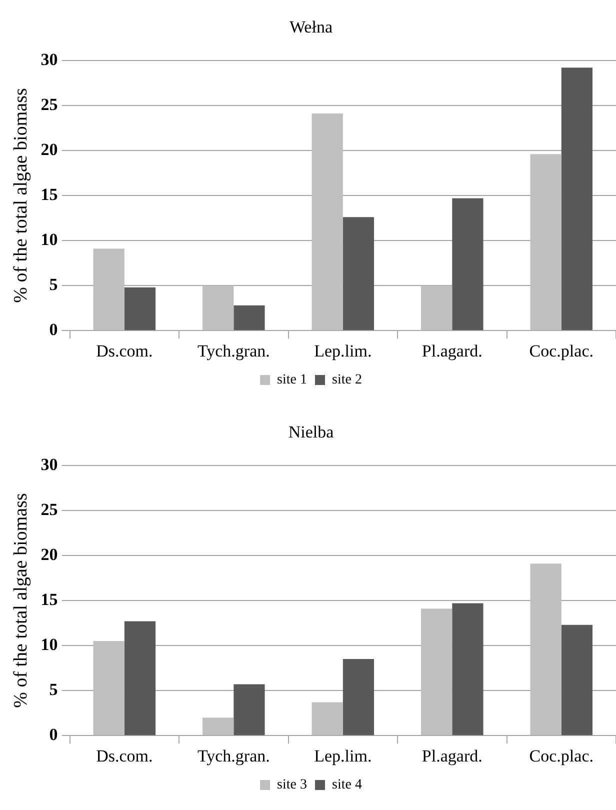 Image resolution: width=616 pixels, height=810 pixels. I want to click on legend-label: site 4, so click(347, 785).